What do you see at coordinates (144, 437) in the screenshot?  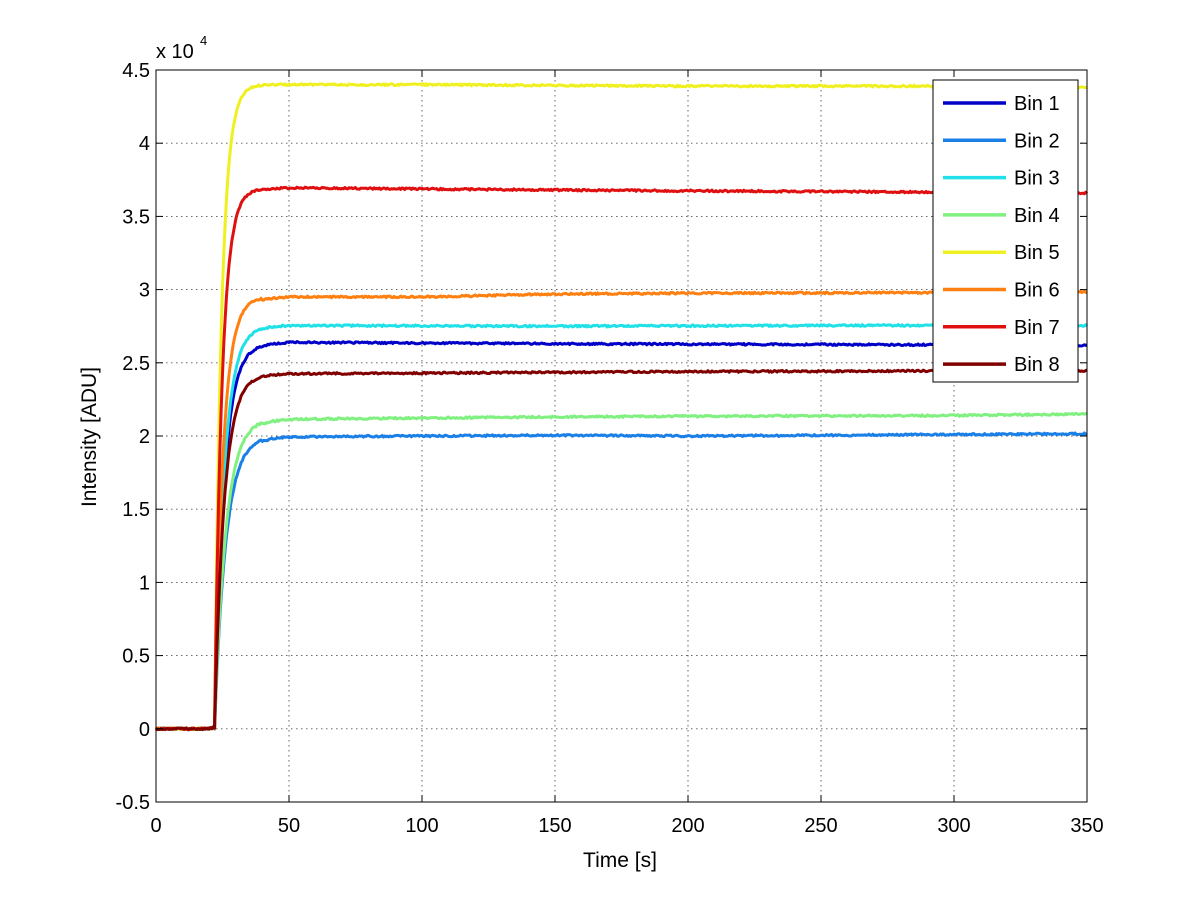 I see `y-tick-label: 2` at bounding box center [144, 437].